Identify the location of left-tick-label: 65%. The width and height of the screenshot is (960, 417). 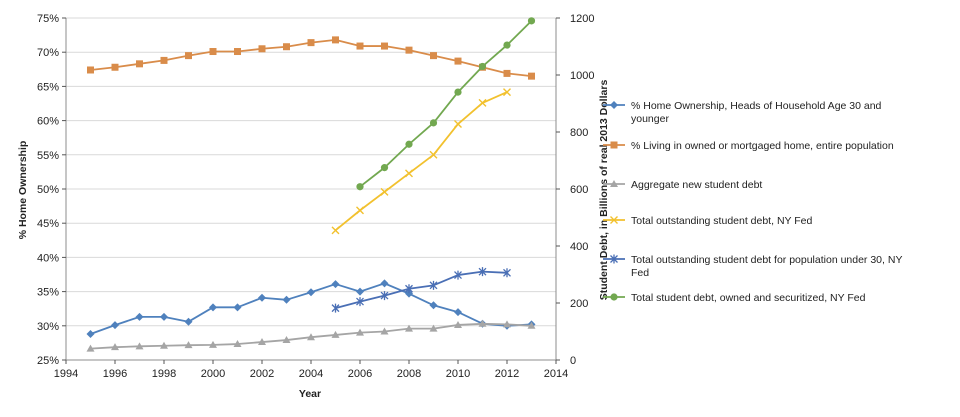
(48, 87).